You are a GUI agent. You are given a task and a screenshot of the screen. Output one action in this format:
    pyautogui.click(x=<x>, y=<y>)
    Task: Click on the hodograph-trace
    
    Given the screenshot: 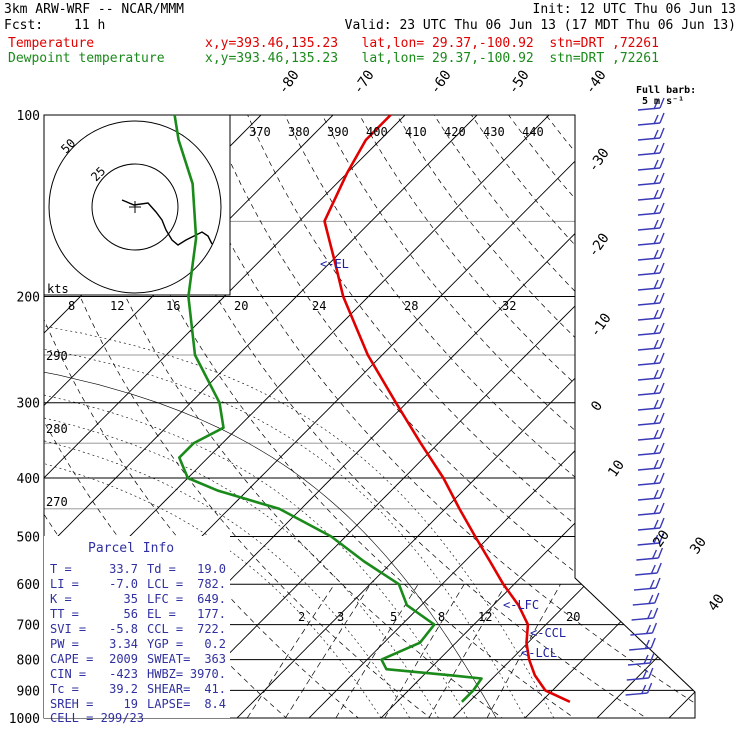 What is the action you would take?
    pyautogui.click(x=167, y=222)
    